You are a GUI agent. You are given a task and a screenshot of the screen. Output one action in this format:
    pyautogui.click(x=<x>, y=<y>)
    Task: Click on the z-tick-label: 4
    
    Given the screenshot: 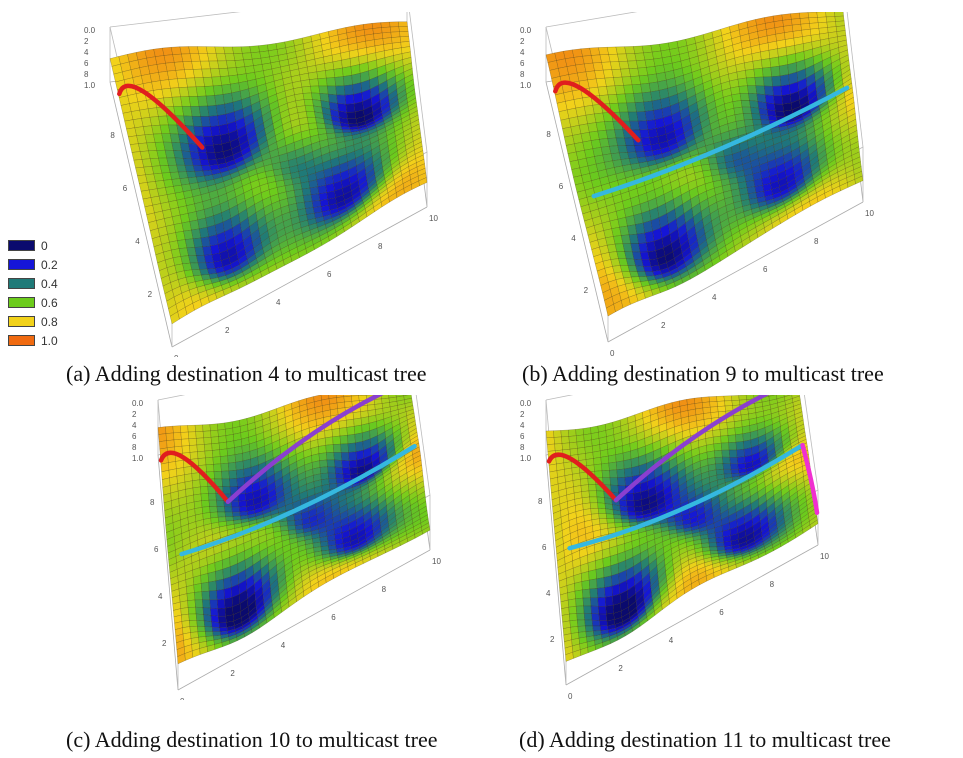 What is the action you would take?
    pyautogui.click(x=522, y=52)
    